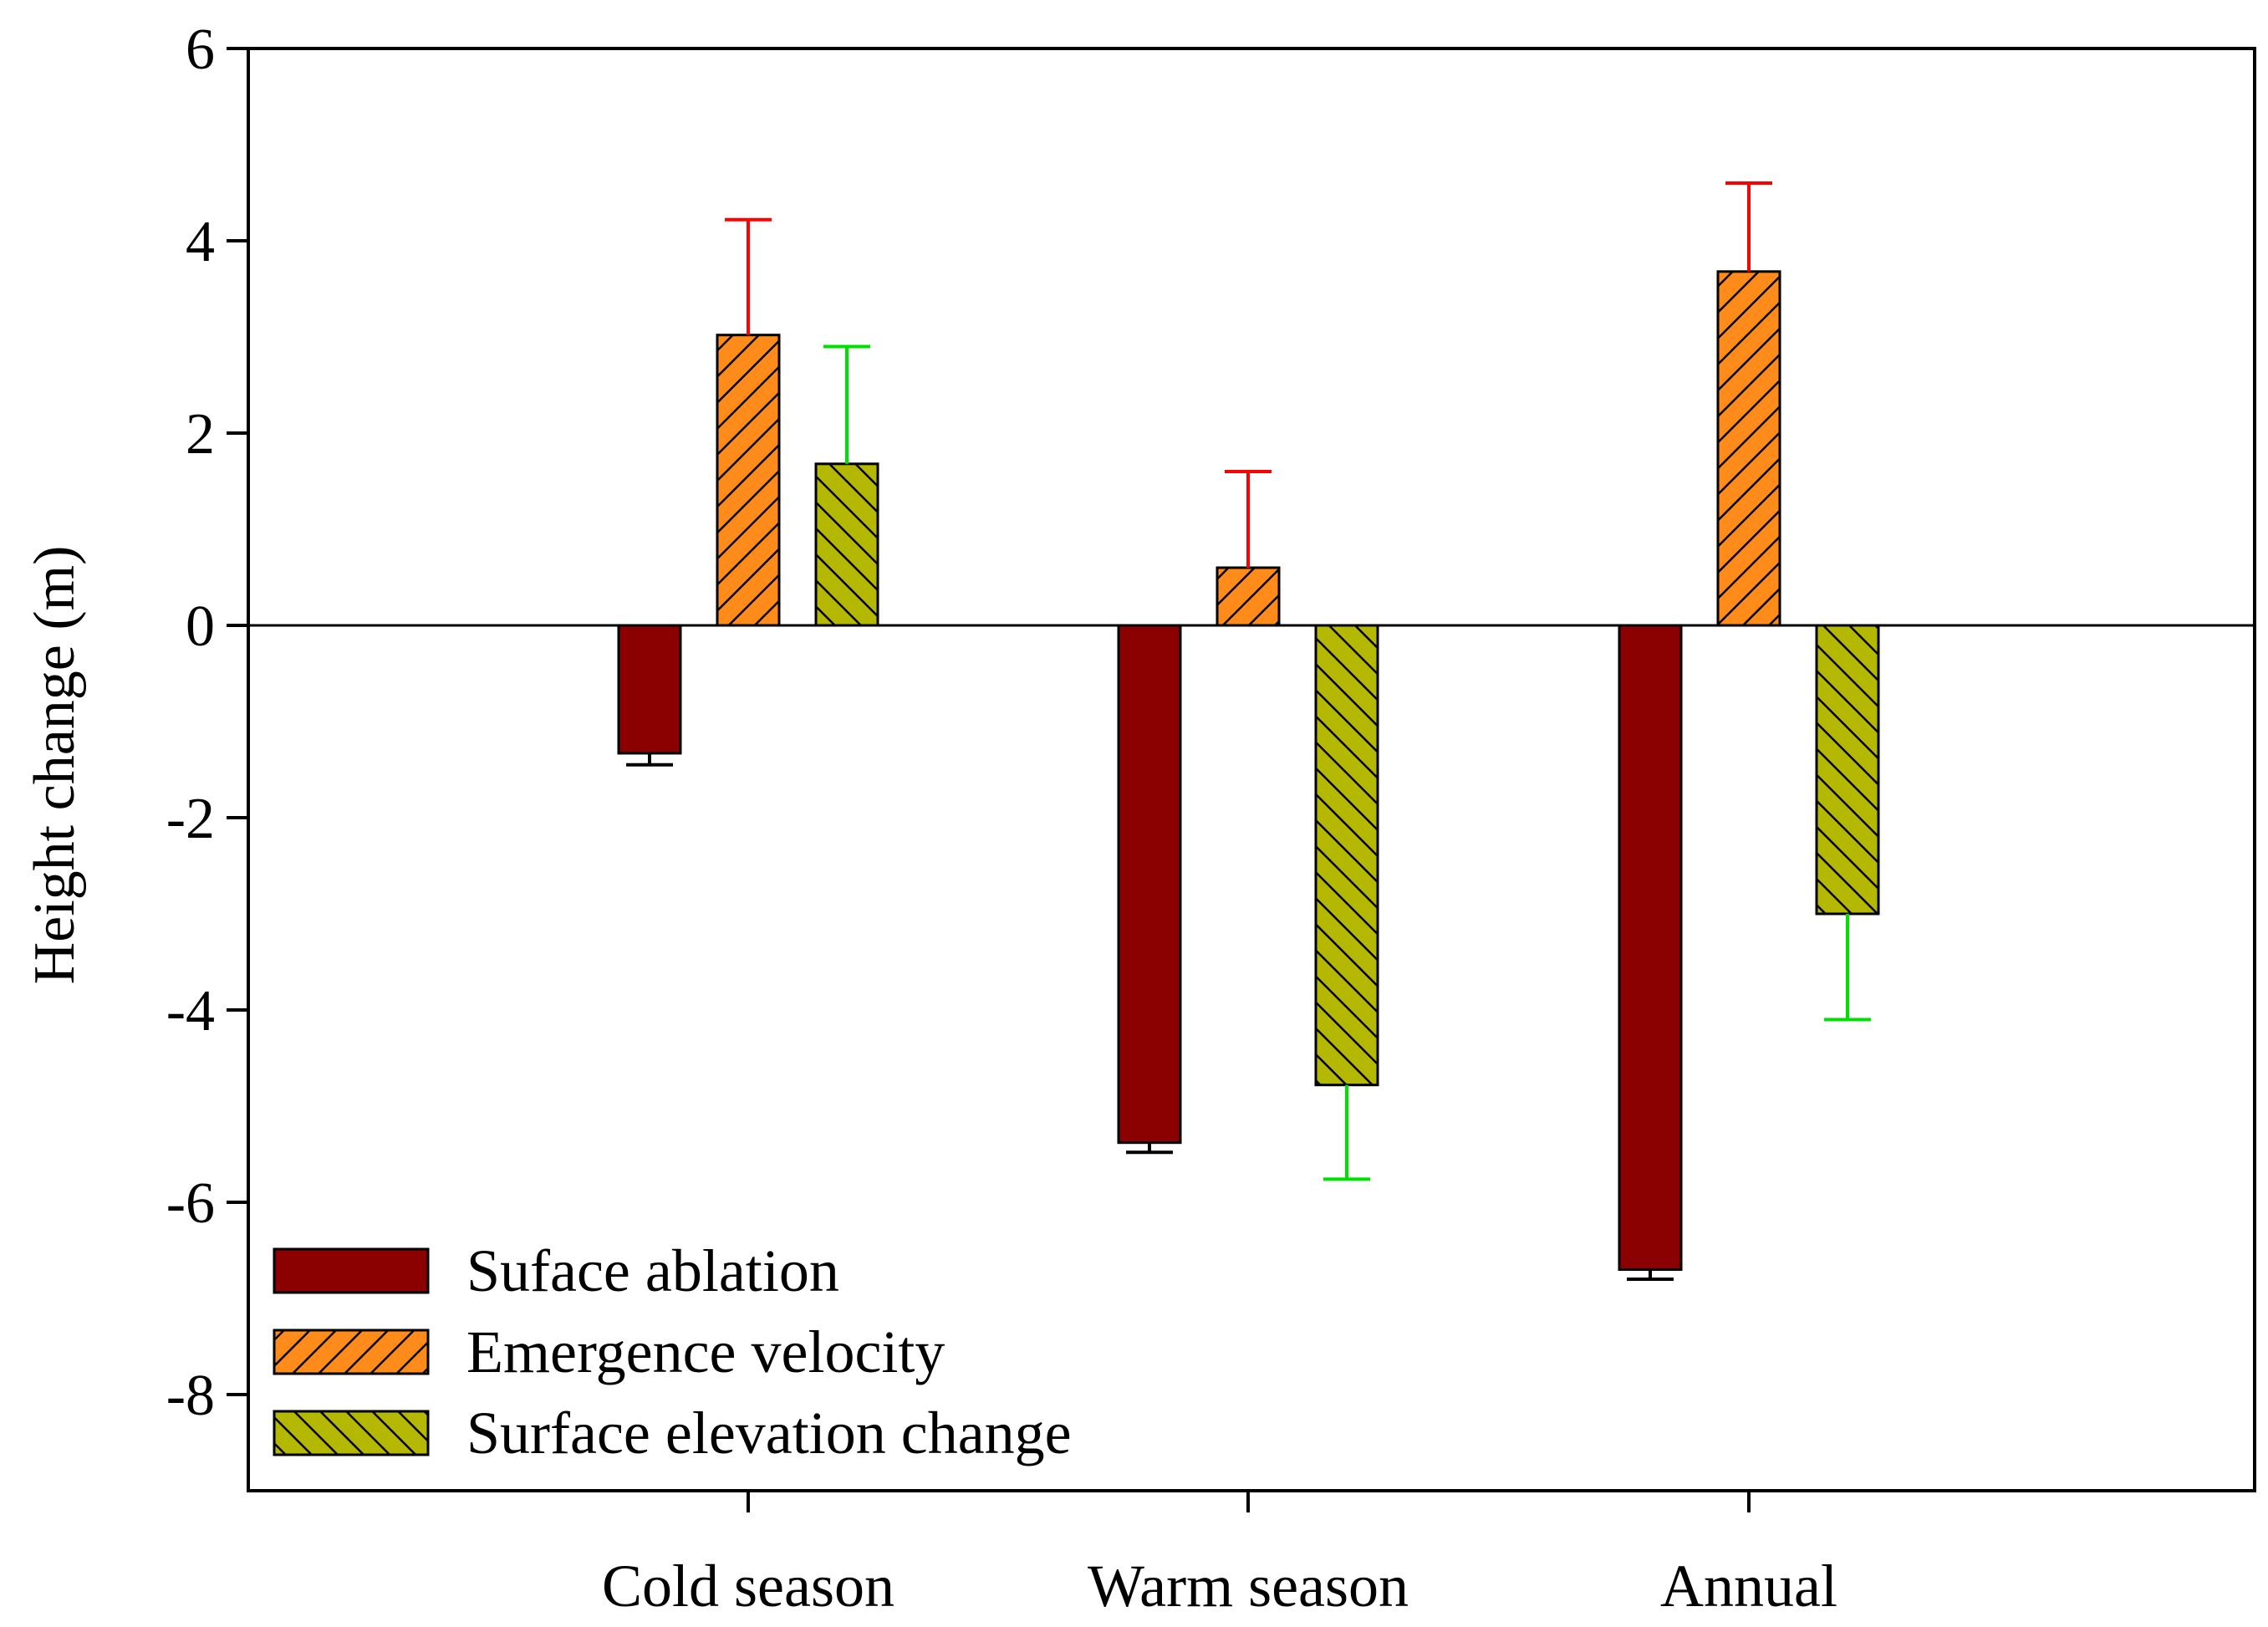 This screenshot has width=2268, height=1627. What do you see at coordinates (769, 1433) in the screenshot?
I see `legend-label: Surface elevation change` at bounding box center [769, 1433].